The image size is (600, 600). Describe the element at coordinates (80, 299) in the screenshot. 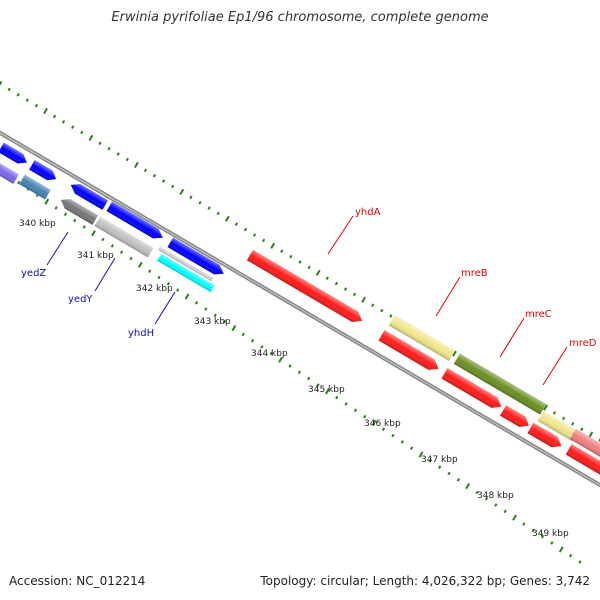

I see `gene-label-yedY: yedY` at that location.